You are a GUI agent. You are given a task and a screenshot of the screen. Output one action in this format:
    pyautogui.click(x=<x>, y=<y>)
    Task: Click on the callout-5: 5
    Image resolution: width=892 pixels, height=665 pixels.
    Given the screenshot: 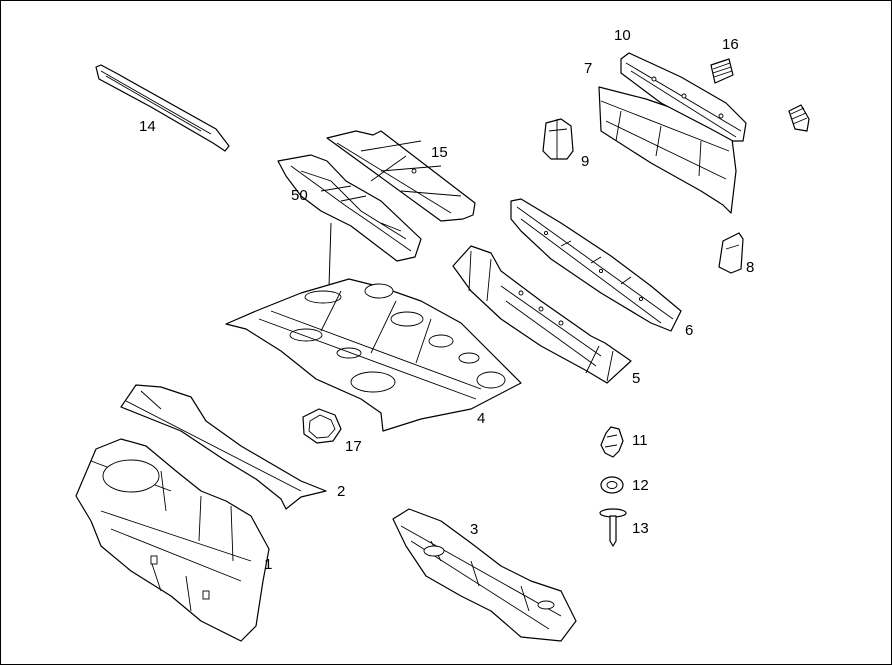 What is the action you would take?
    pyautogui.click(x=636, y=378)
    